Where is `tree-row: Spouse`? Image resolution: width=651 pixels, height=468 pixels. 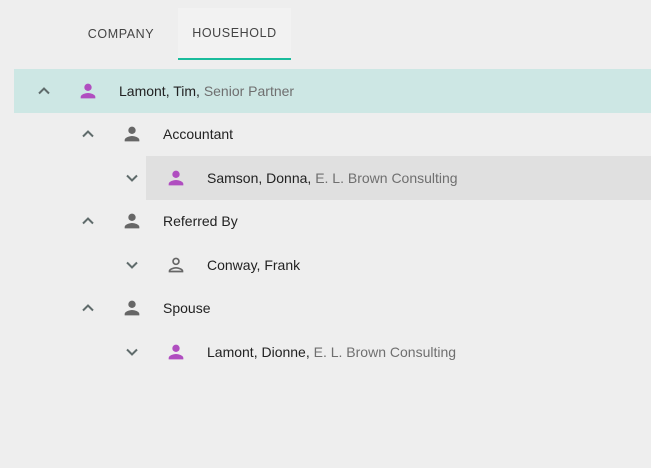
tree-row: Spouse is located at coordinates (325, 308).